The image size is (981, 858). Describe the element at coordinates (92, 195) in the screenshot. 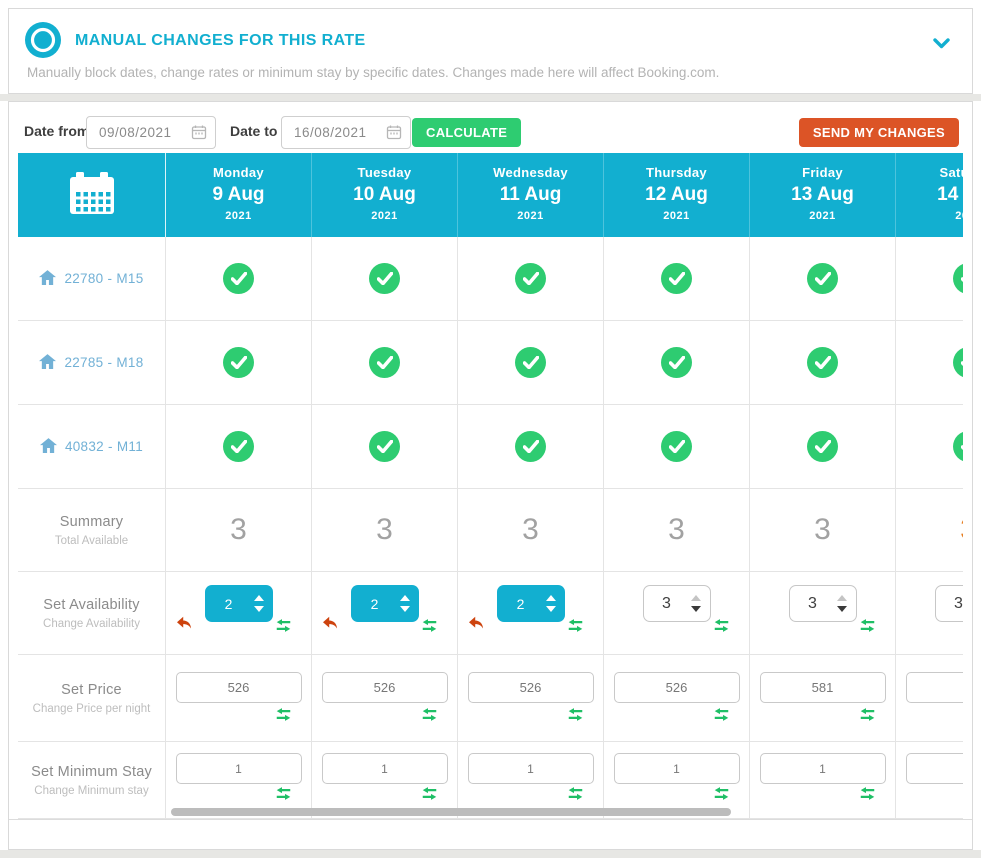

I see `calendar-icon` at that location.